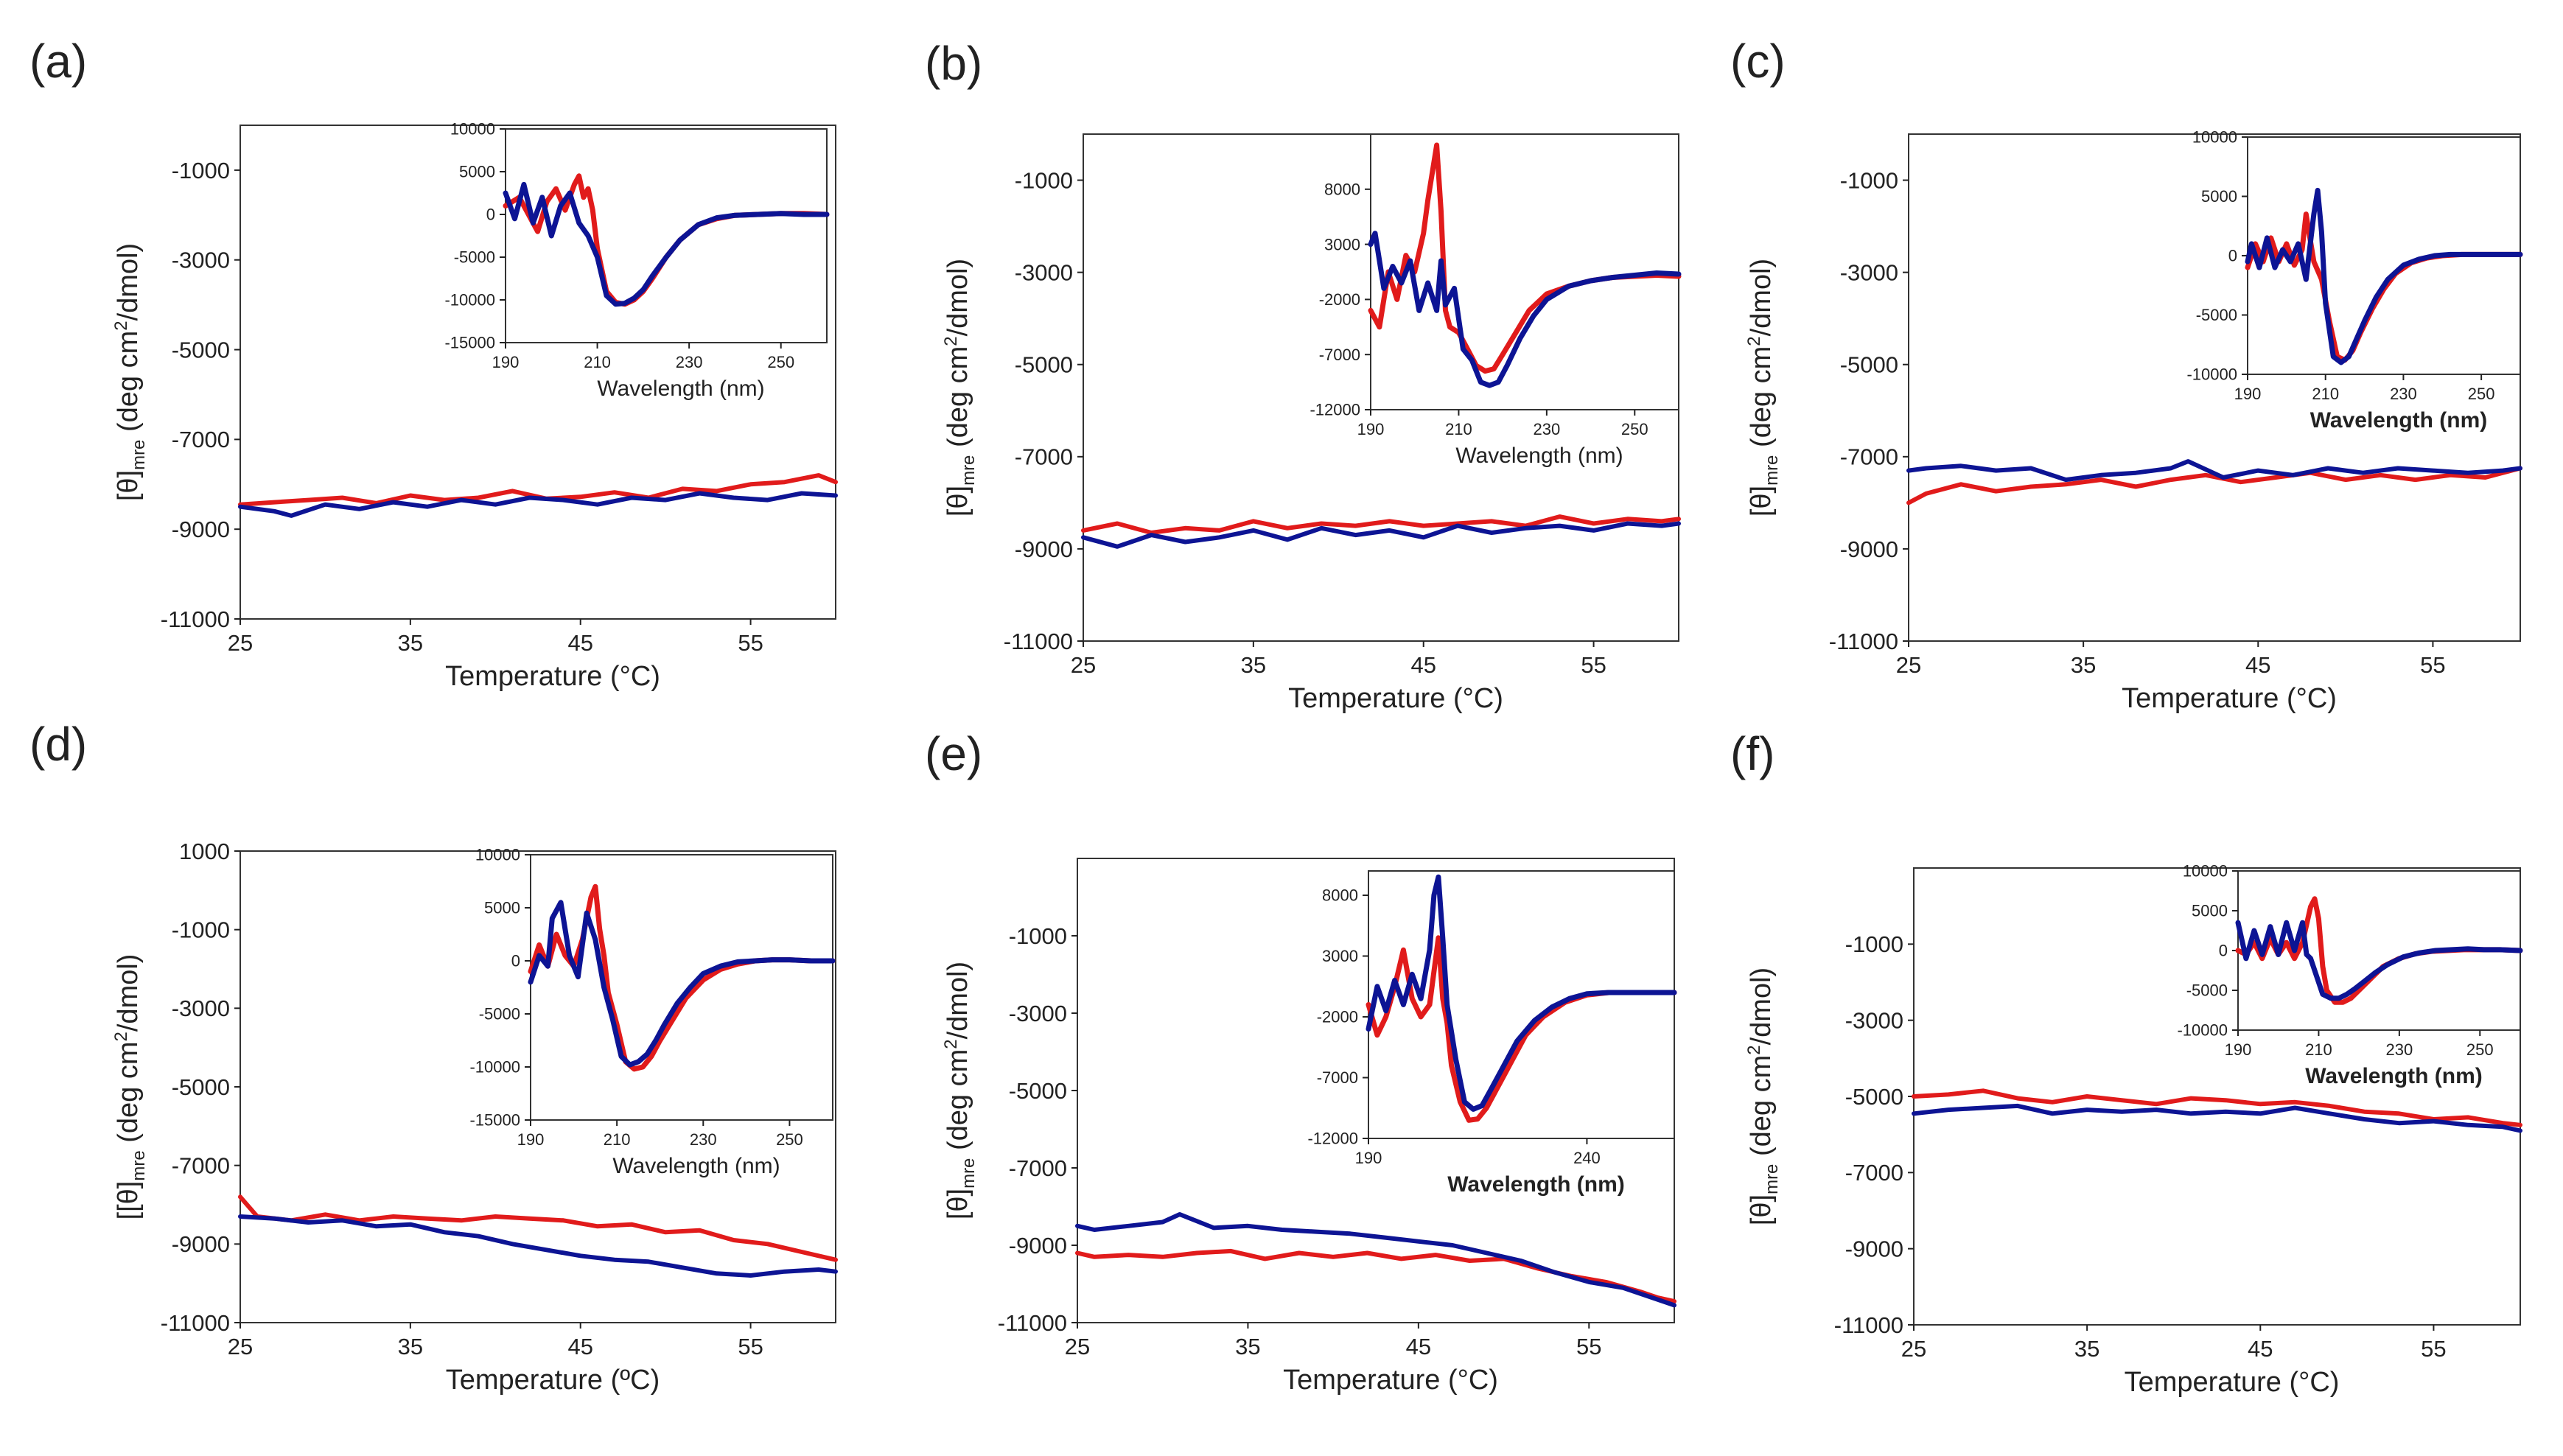 Image resolution: width=2563 pixels, height=1456 pixels. Describe the element at coordinates (1758, 61) in the screenshot. I see `panel-label: (c)` at that location.